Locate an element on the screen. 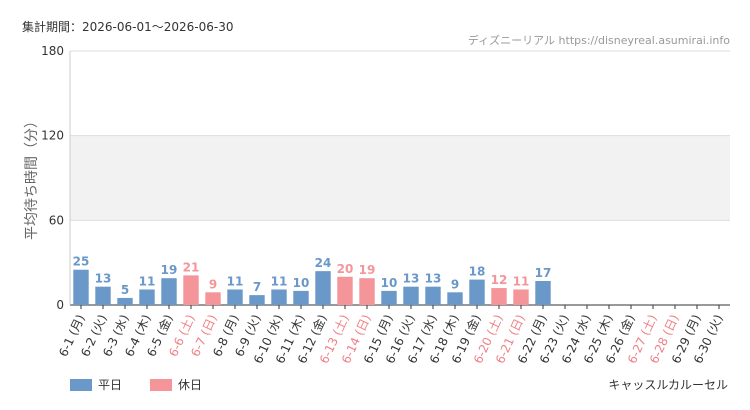 Image resolution: width=750 pixels, height=410 pixels. value-label: 20 is located at coordinates (345, 269).